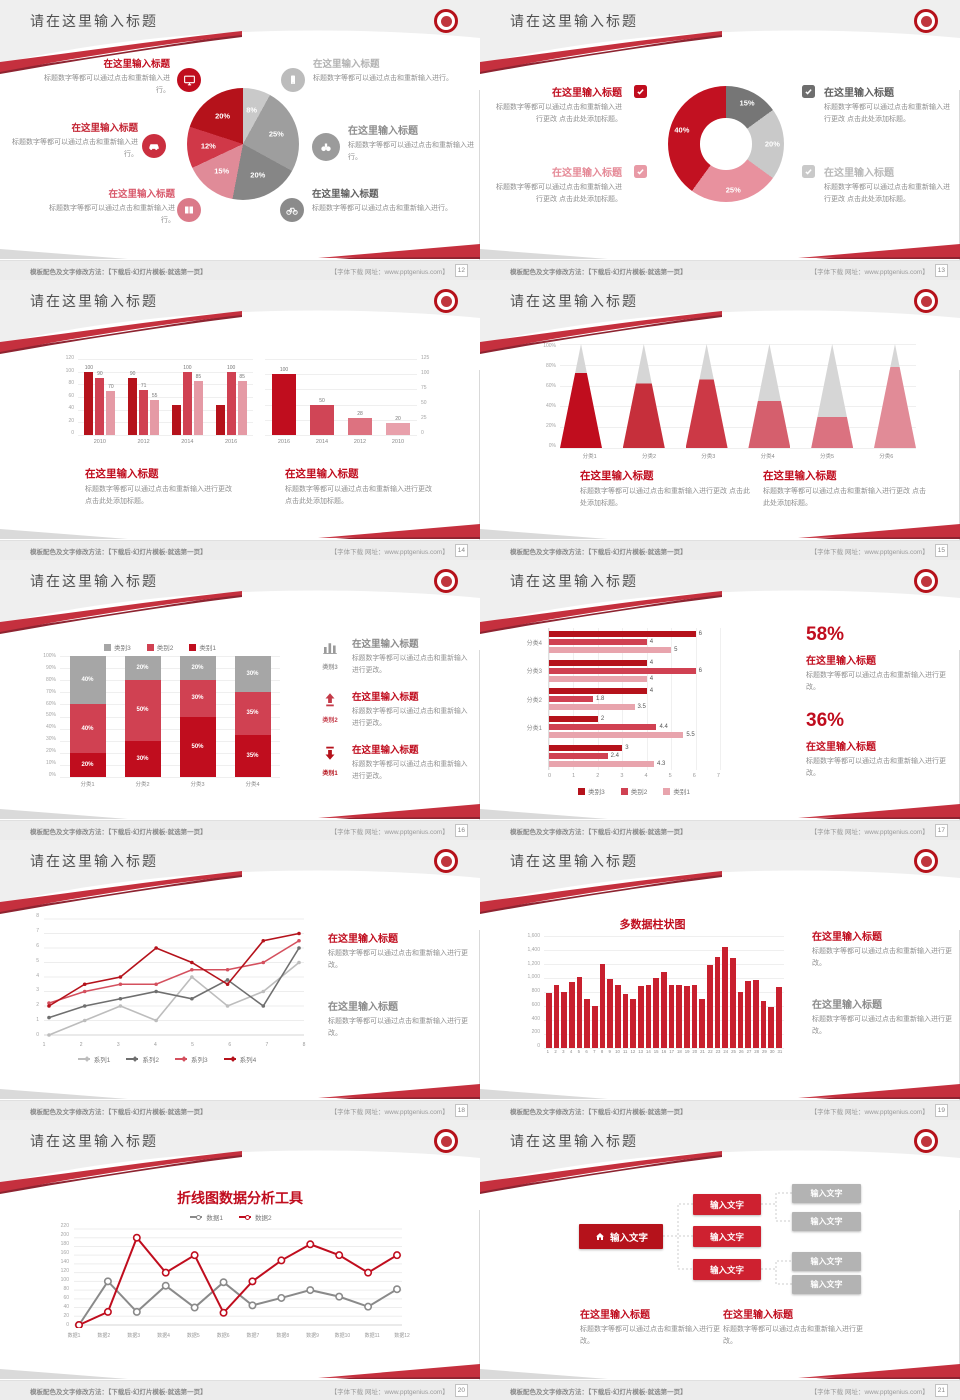 This screenshot has height=1400, width=960. What do you see at coordinates (634, 755) in the screenshot?
I see `bar-row: 2.4` at bounding box center [634, 755].